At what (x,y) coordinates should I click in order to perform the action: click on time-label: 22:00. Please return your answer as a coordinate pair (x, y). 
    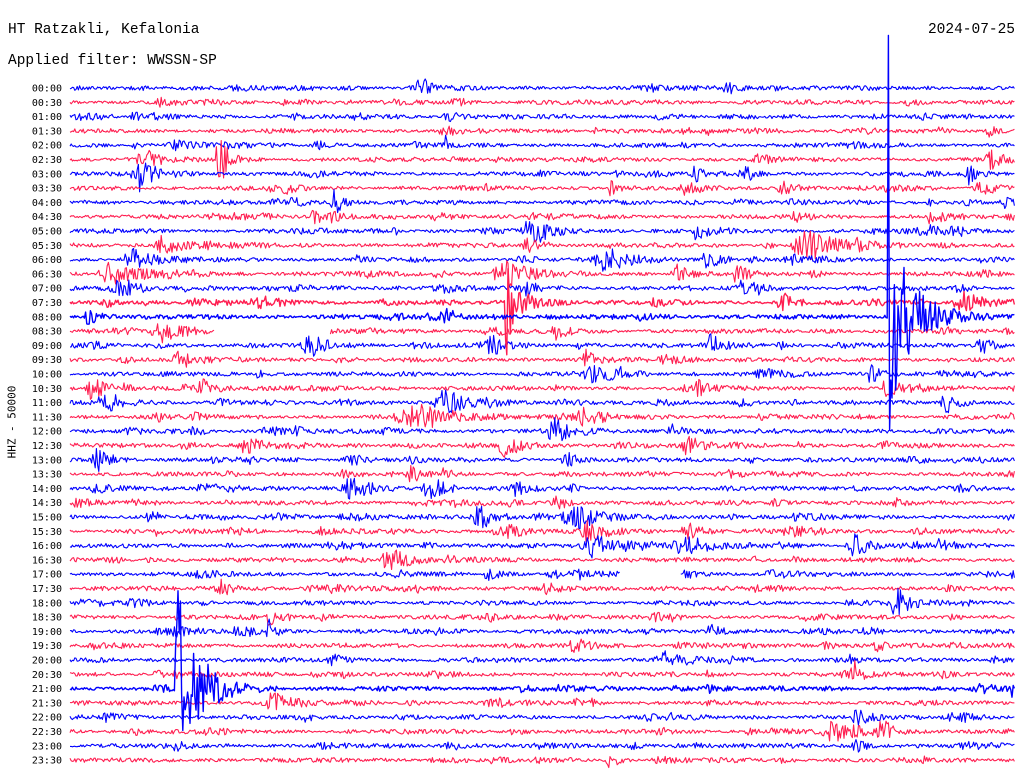
    Looking at the image, I should click on (47, 718).